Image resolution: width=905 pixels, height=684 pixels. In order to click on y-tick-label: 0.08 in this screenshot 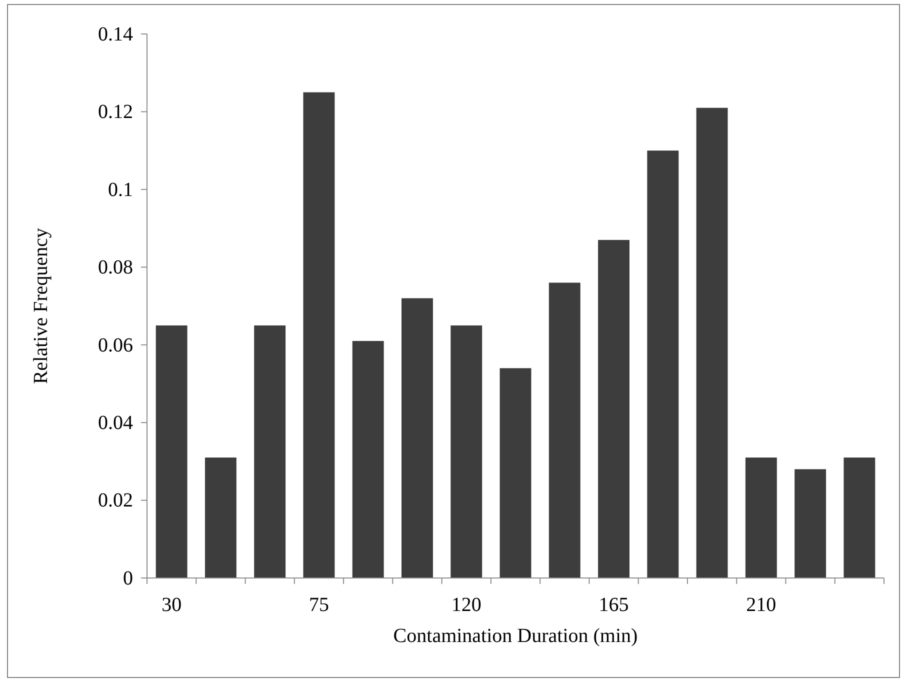, I will do `click(115, 267)`.